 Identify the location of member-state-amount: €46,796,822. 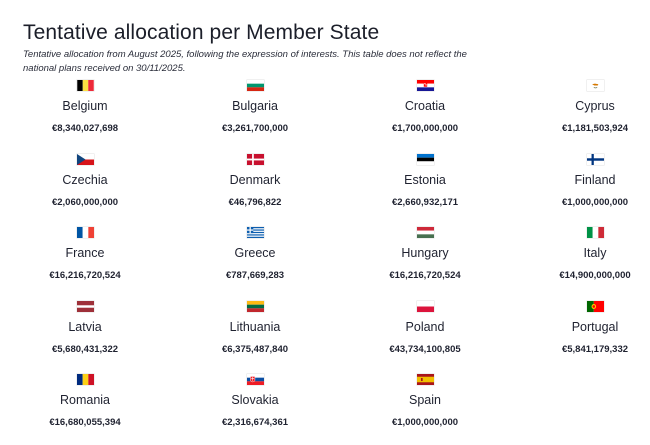
(255, 202).